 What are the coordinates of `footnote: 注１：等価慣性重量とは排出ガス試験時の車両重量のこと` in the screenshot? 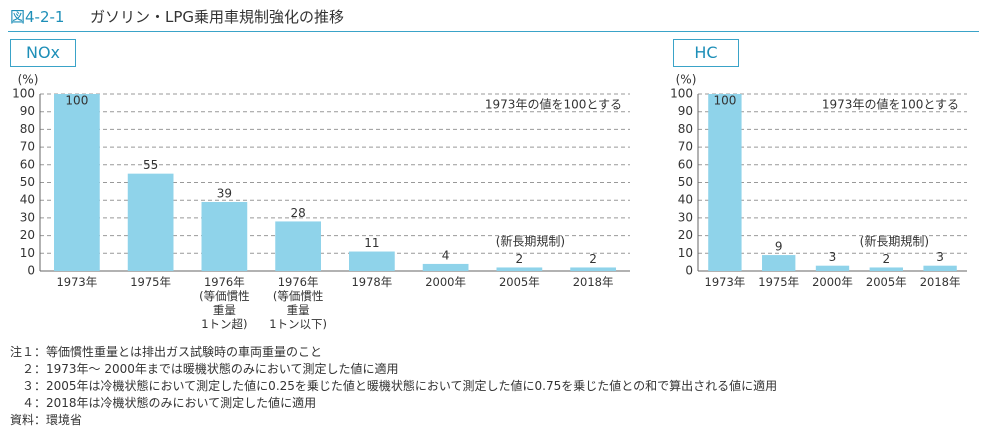 It's located at (166, 352).